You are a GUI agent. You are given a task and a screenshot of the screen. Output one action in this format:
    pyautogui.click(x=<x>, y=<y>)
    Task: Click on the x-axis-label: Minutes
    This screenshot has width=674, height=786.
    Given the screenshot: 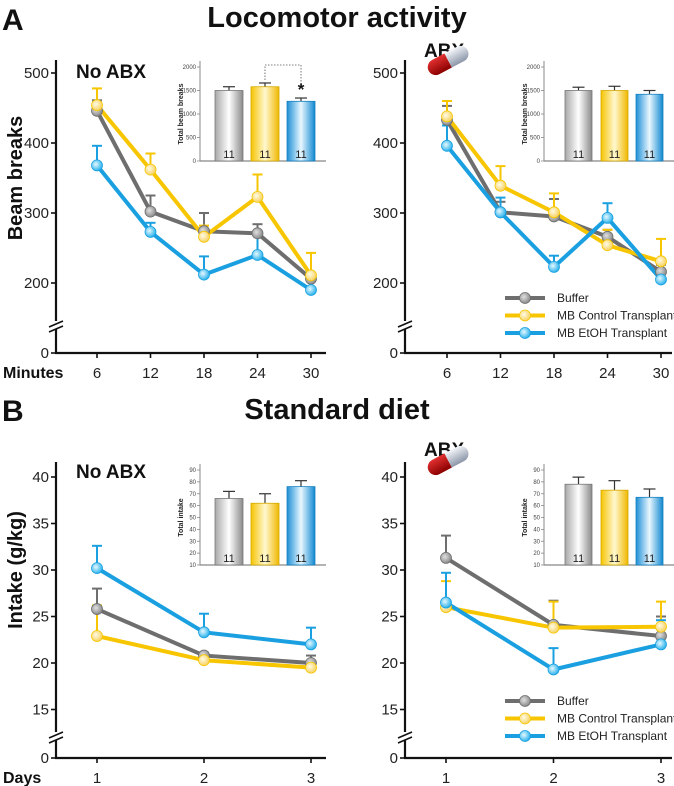 What is the action you would take?
    pyautogui.click(x=33, y=373)
    